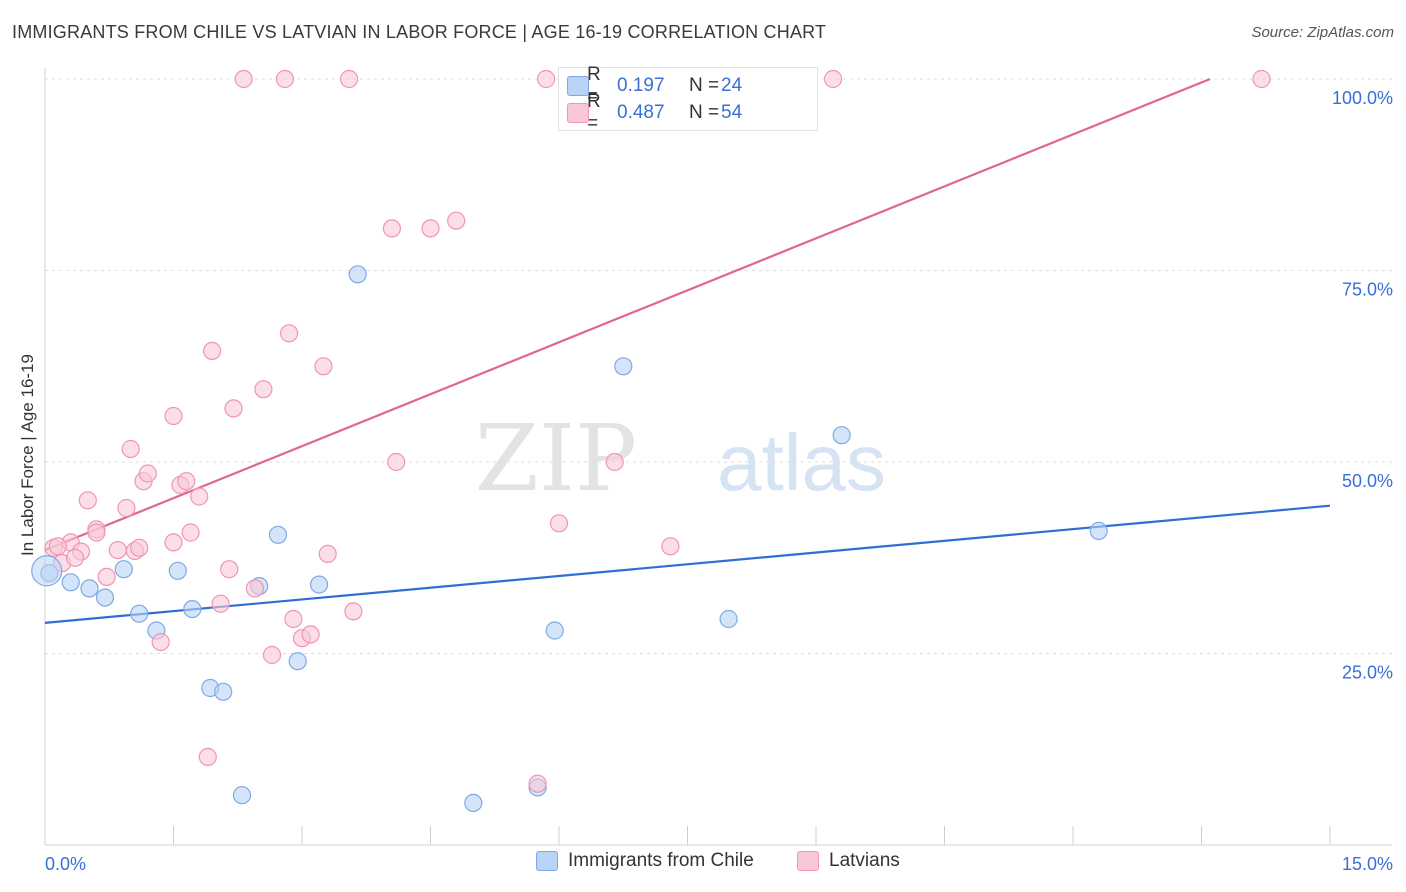  What do you see at coordinates (1367, 673) in the screenshot?
I see `y-tick-label: 25.0%` at bounding box center [1367, 673].